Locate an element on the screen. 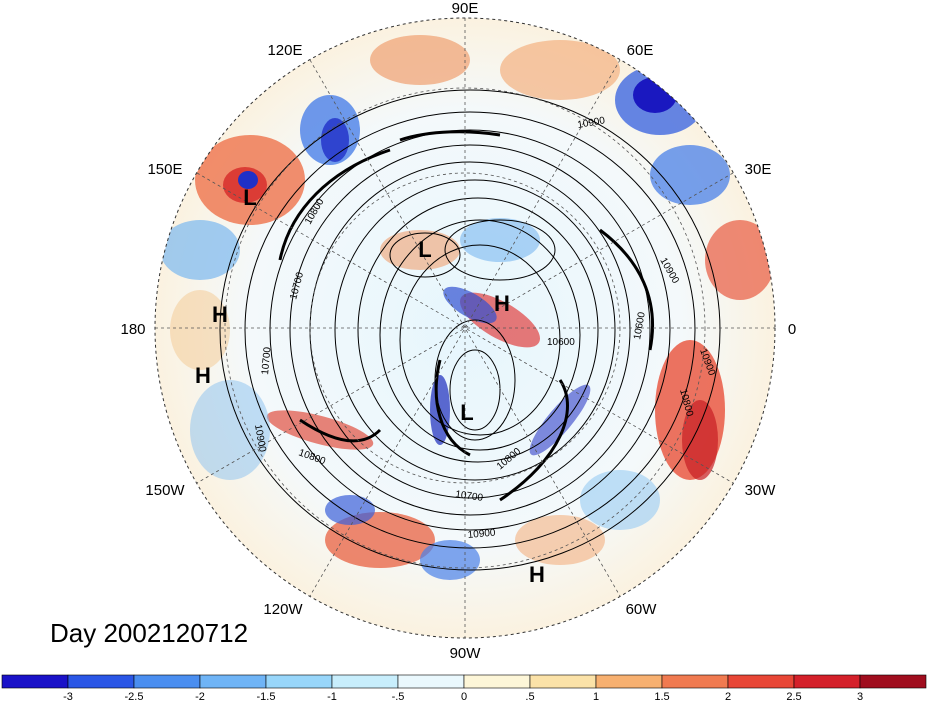 This screenshot has width=928, height=702. lon-label: 150E is located at coordinates (164, 169).